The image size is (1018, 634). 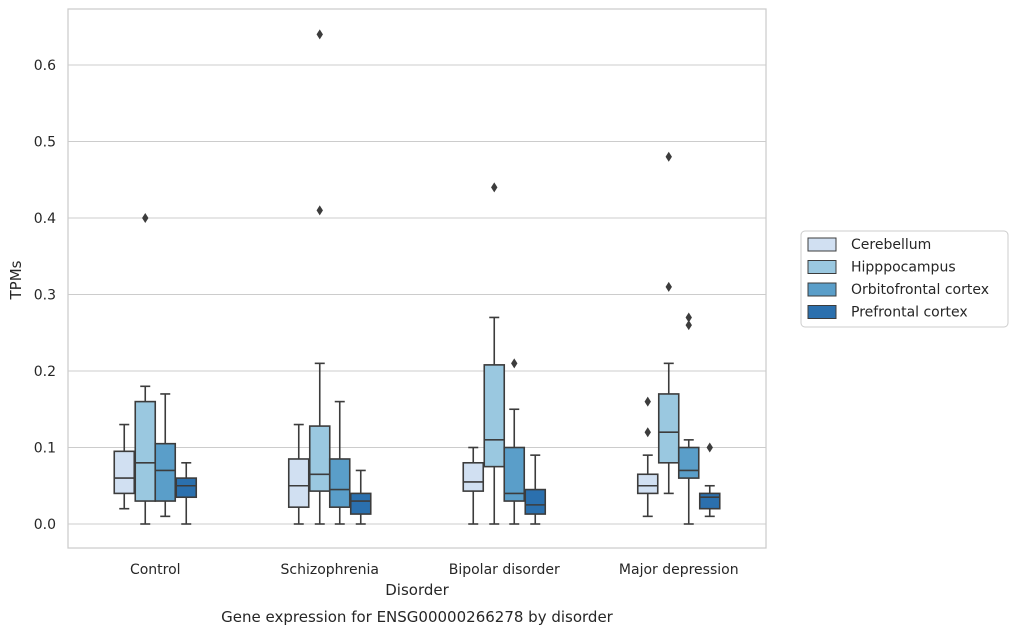 What do you see at coordinates (504, 570) in the screenshot?
I see `x-tick-label: Bipolar disorder` at bounding box center [504, 570].